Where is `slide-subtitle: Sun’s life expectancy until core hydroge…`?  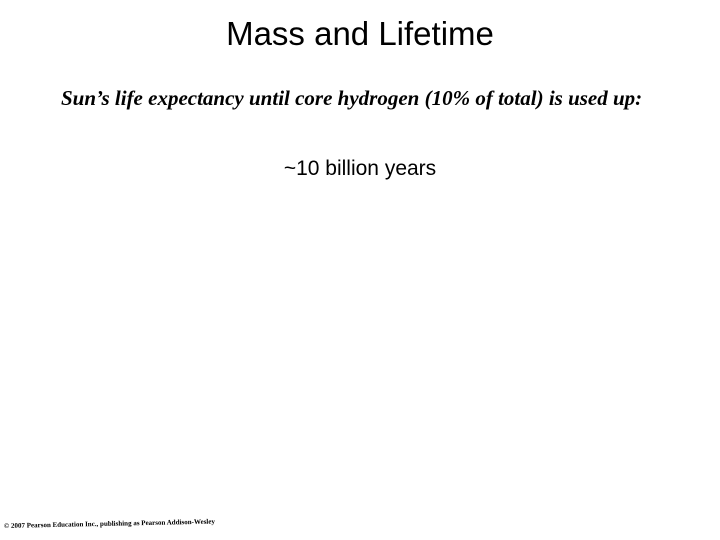 slide-subtitle: Sun’s life expectancy until core hydroge… is located at coordinates (352, 98).